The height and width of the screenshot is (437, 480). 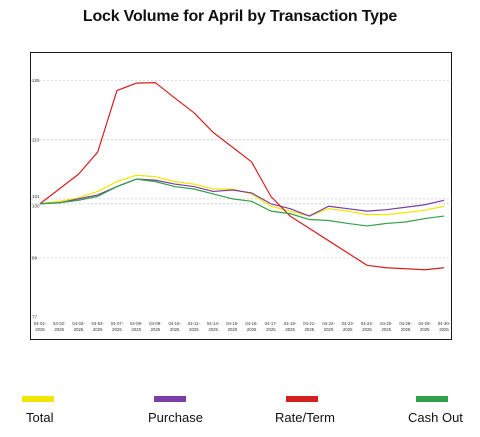 What do you see at coordinates (36, 205) in the screenshot?
I see `y-tick-label: 100` at bounding box center [36, 205].